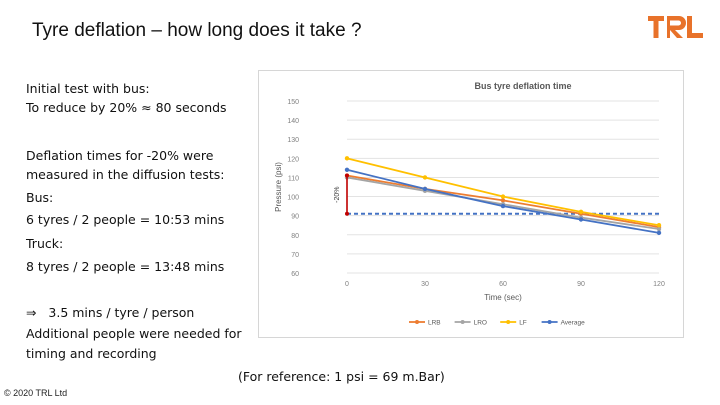  I want to click on delta-label: -20%, so click(337, 194).